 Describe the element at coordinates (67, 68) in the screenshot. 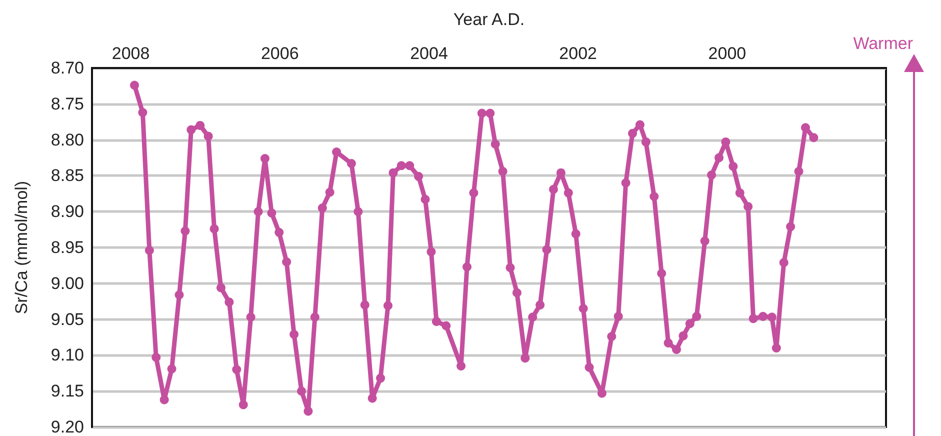

I see `y-tick-label: 8.70` at that location.